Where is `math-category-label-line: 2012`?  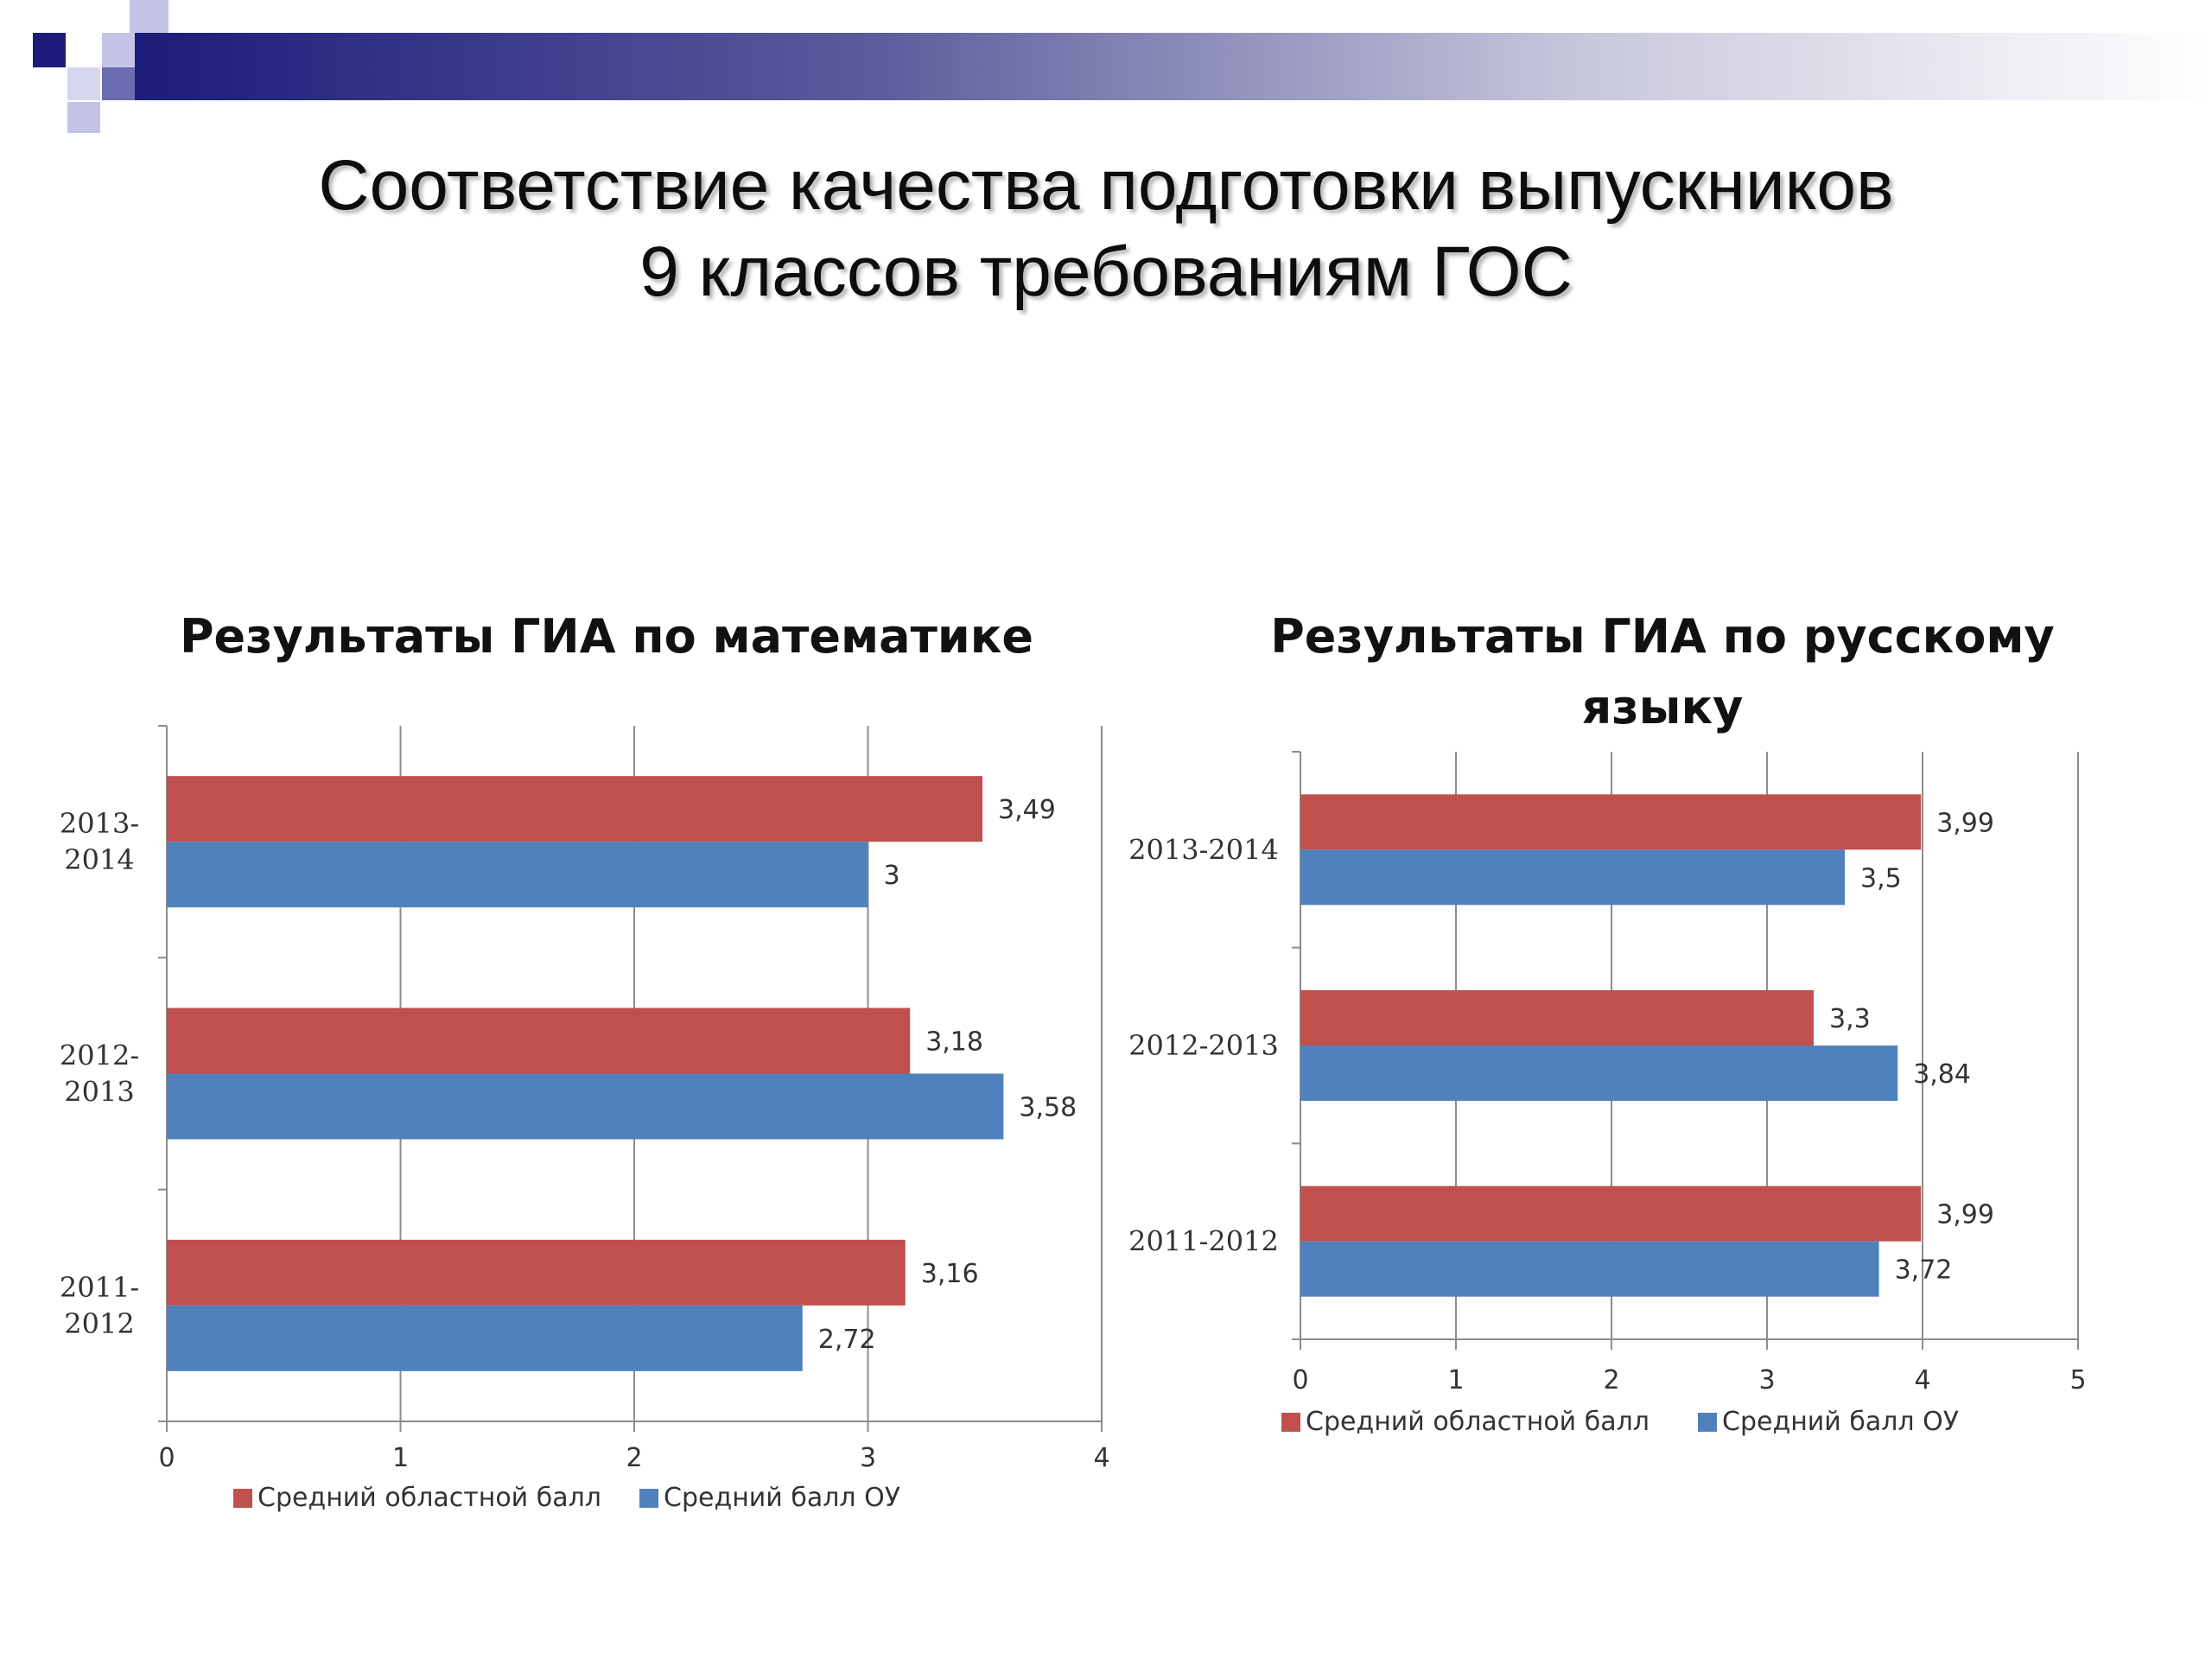 math-category-label-line: 2012 is located at coordinates (99, 1323).